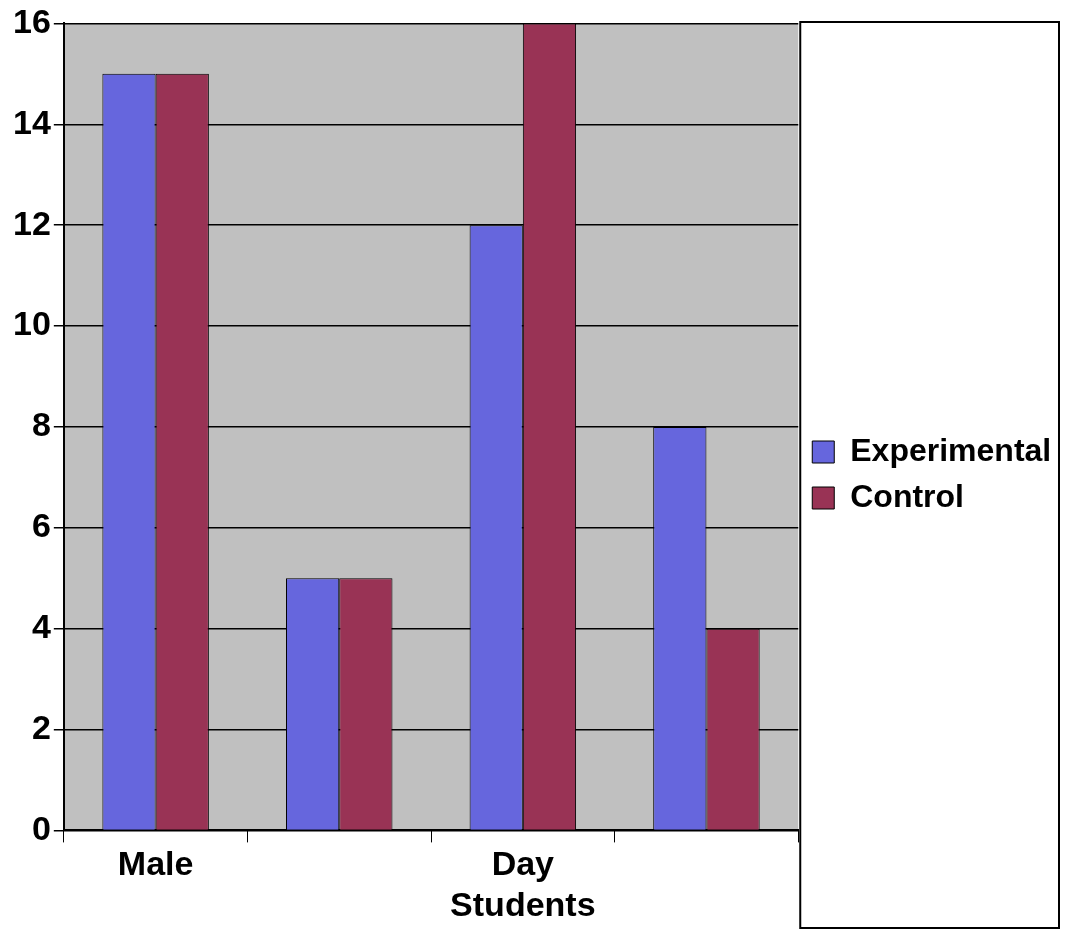 The image size is (1071, 940). I want to click on legend-label: Control, so click(907, 495).